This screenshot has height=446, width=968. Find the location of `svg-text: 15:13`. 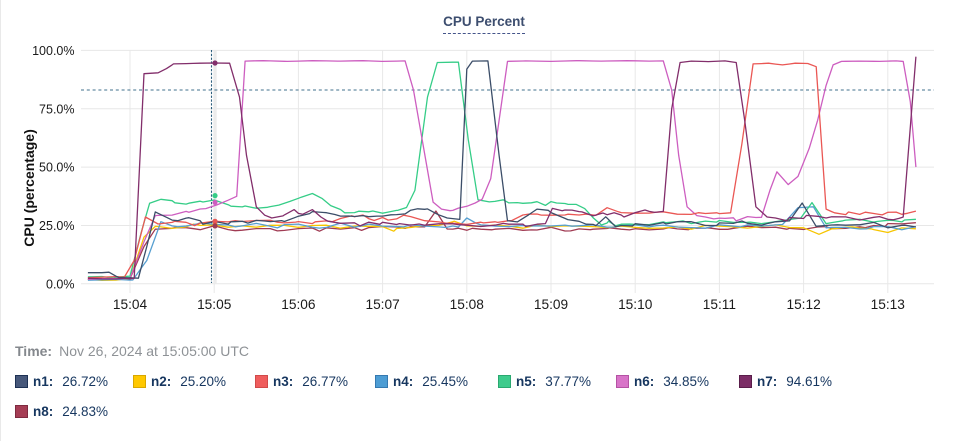

svg-text: 15:13 is located at coordinates (888, 304).